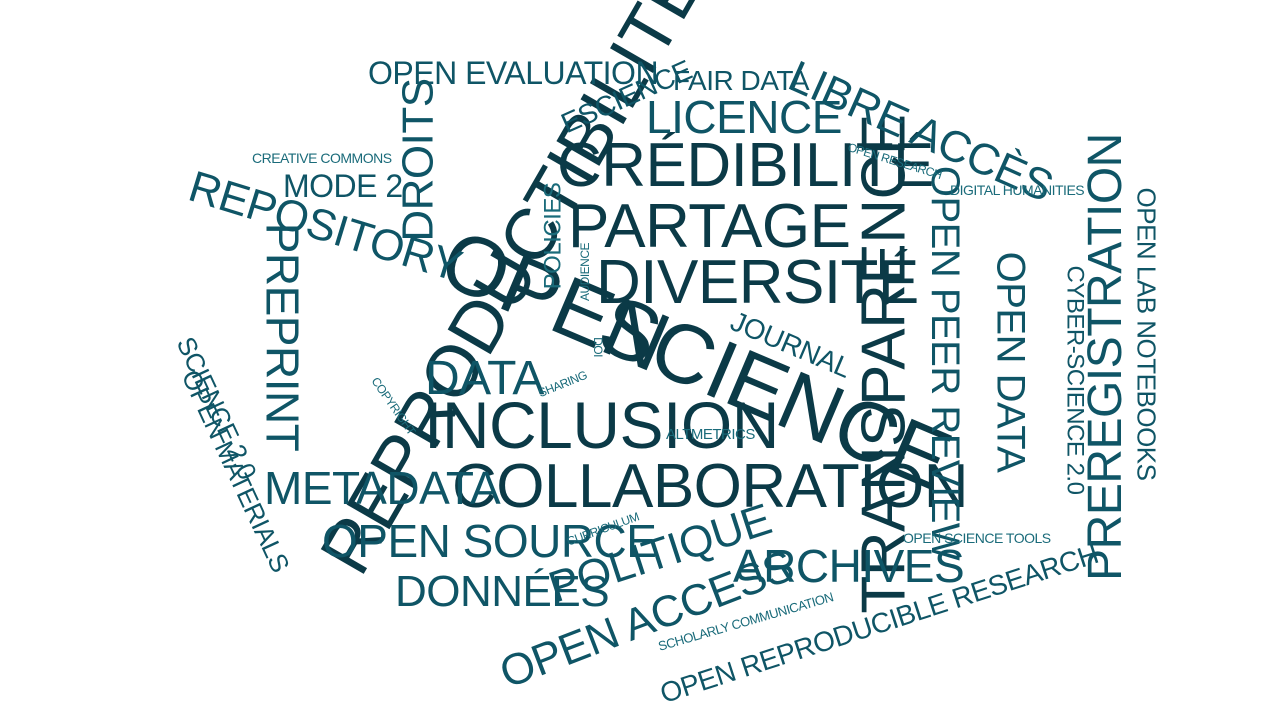 The width and height of the screenshot is (1280, 720). Describe the element at coordinates (553, 236) in the screenshot. I see `word-policies: POLICIES` at that location.